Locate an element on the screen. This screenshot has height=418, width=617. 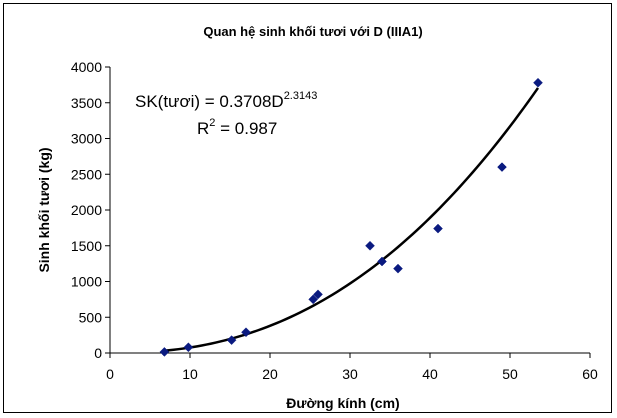
x-tick-label: 60 is located at coordinates (590, 374).